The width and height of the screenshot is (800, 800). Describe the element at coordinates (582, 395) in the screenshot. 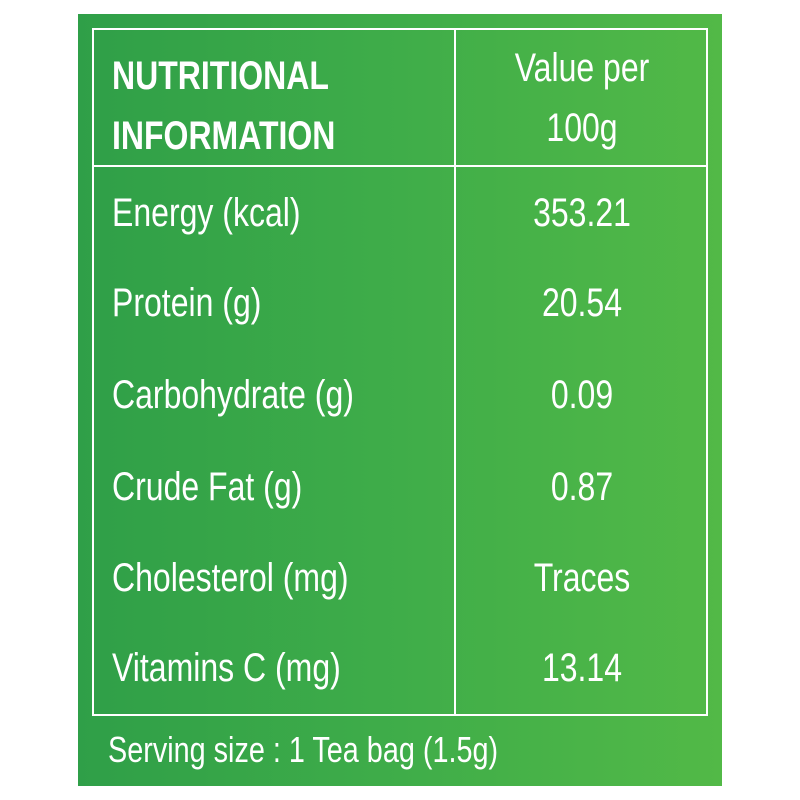

I see `row-value: 0.09` at that location.